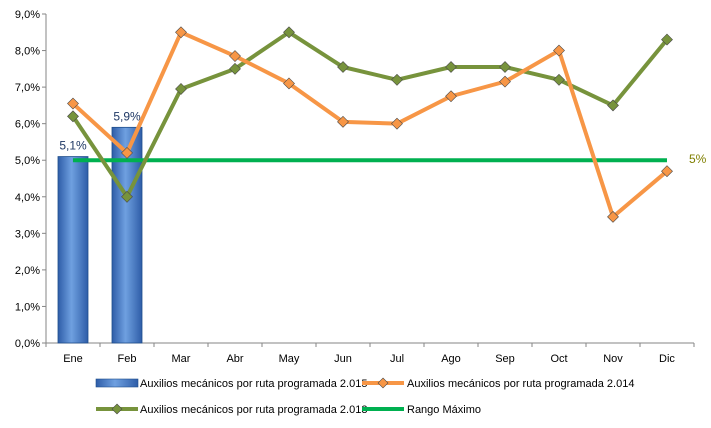 This screenshot has height=428, width=711. What do you see at coordinates (73, 359) in the screenshot?
I see `x-tick-label: Ene` at bounding box center [73, 359].